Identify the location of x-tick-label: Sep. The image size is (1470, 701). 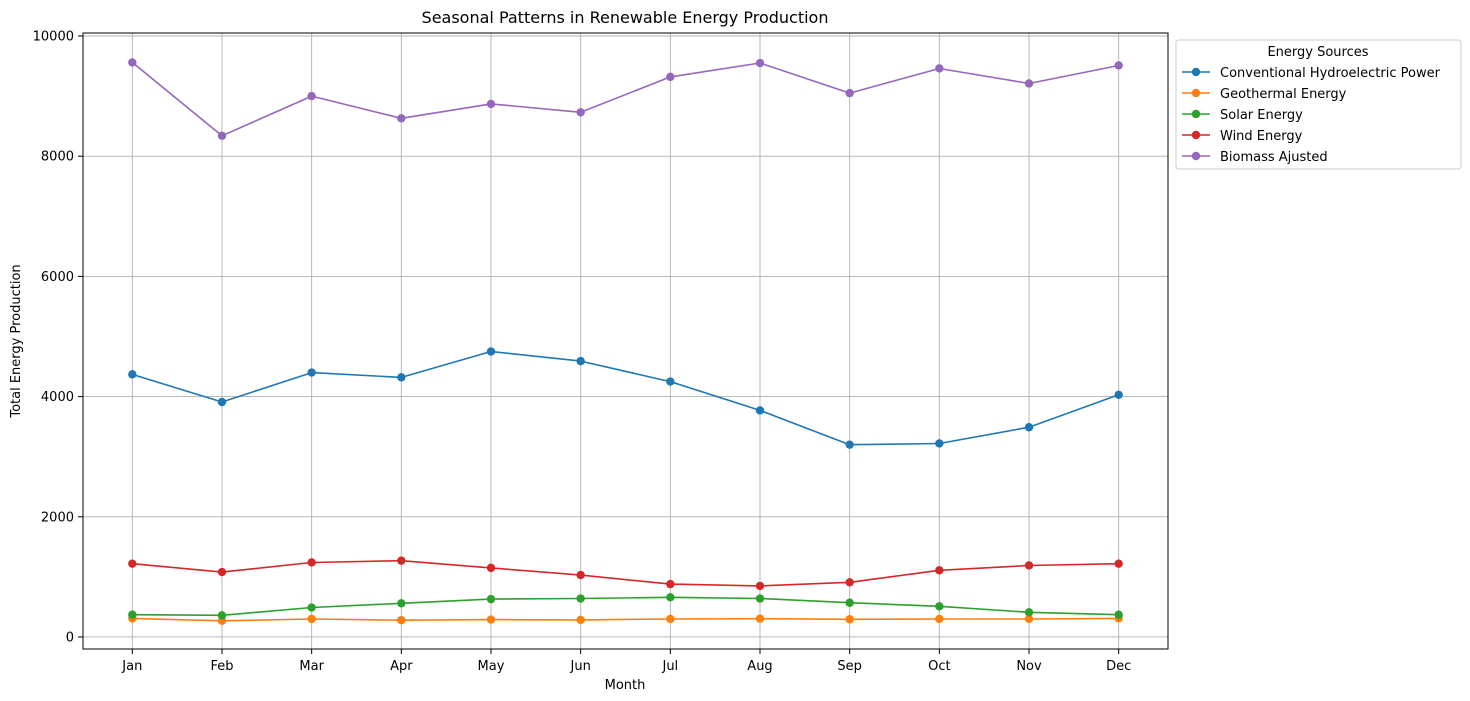
(849, 666).